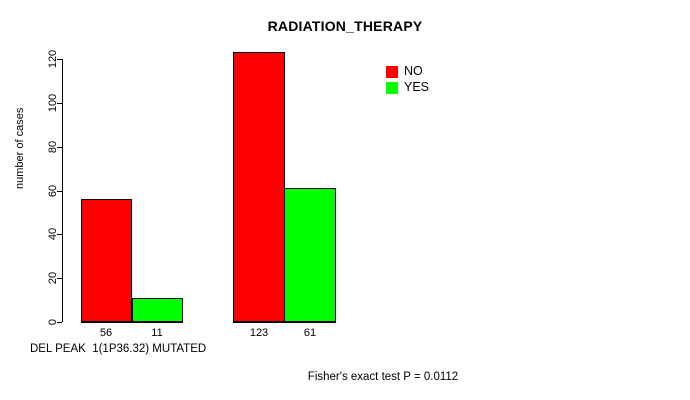 This screenshot has height=400, width=690. I want to click on y-tick-label-60: 60, so click(53, 191).